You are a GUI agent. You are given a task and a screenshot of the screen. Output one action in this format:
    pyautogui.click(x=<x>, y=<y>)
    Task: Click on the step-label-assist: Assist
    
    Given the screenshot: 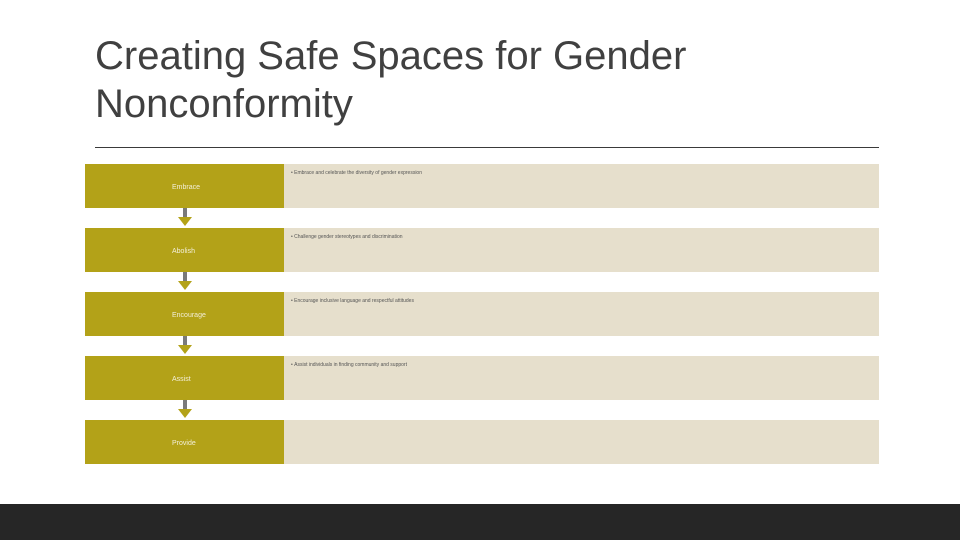 What is the action you would take?
    pyautogui.click(x=181, y=379)
    